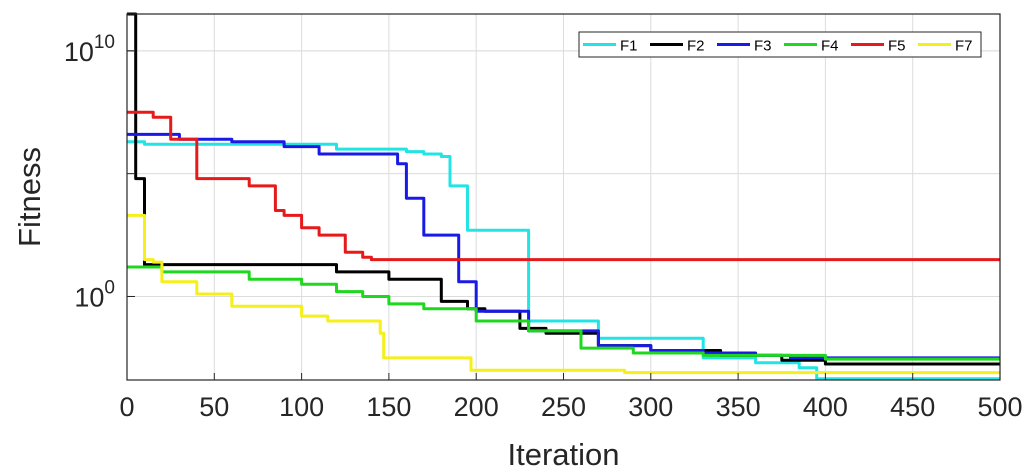 This screenshot has height=472, width=1032. What do you see at coordinates (825, 407) in the screenshot?
I see `x-tick-label: 400` at bounding box center [825, 407].